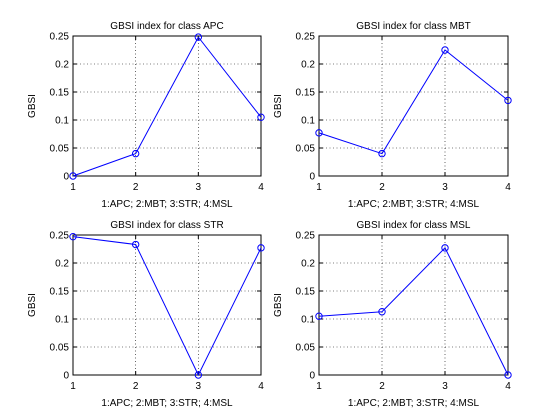  What do you see at coordinates (414, 225) in the screenshot?
I see `chart-title: GBSI index for class MSL` at bounding box center [414, 225].